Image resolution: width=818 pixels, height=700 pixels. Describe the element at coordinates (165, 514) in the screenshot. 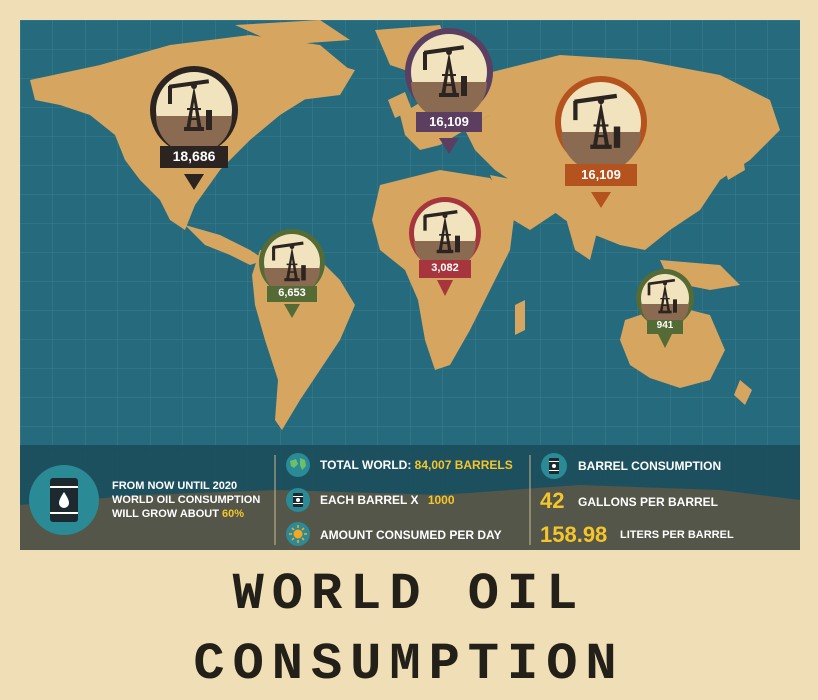

I see `growth-line-3-text: WILL GROW ABOUT` at that location.